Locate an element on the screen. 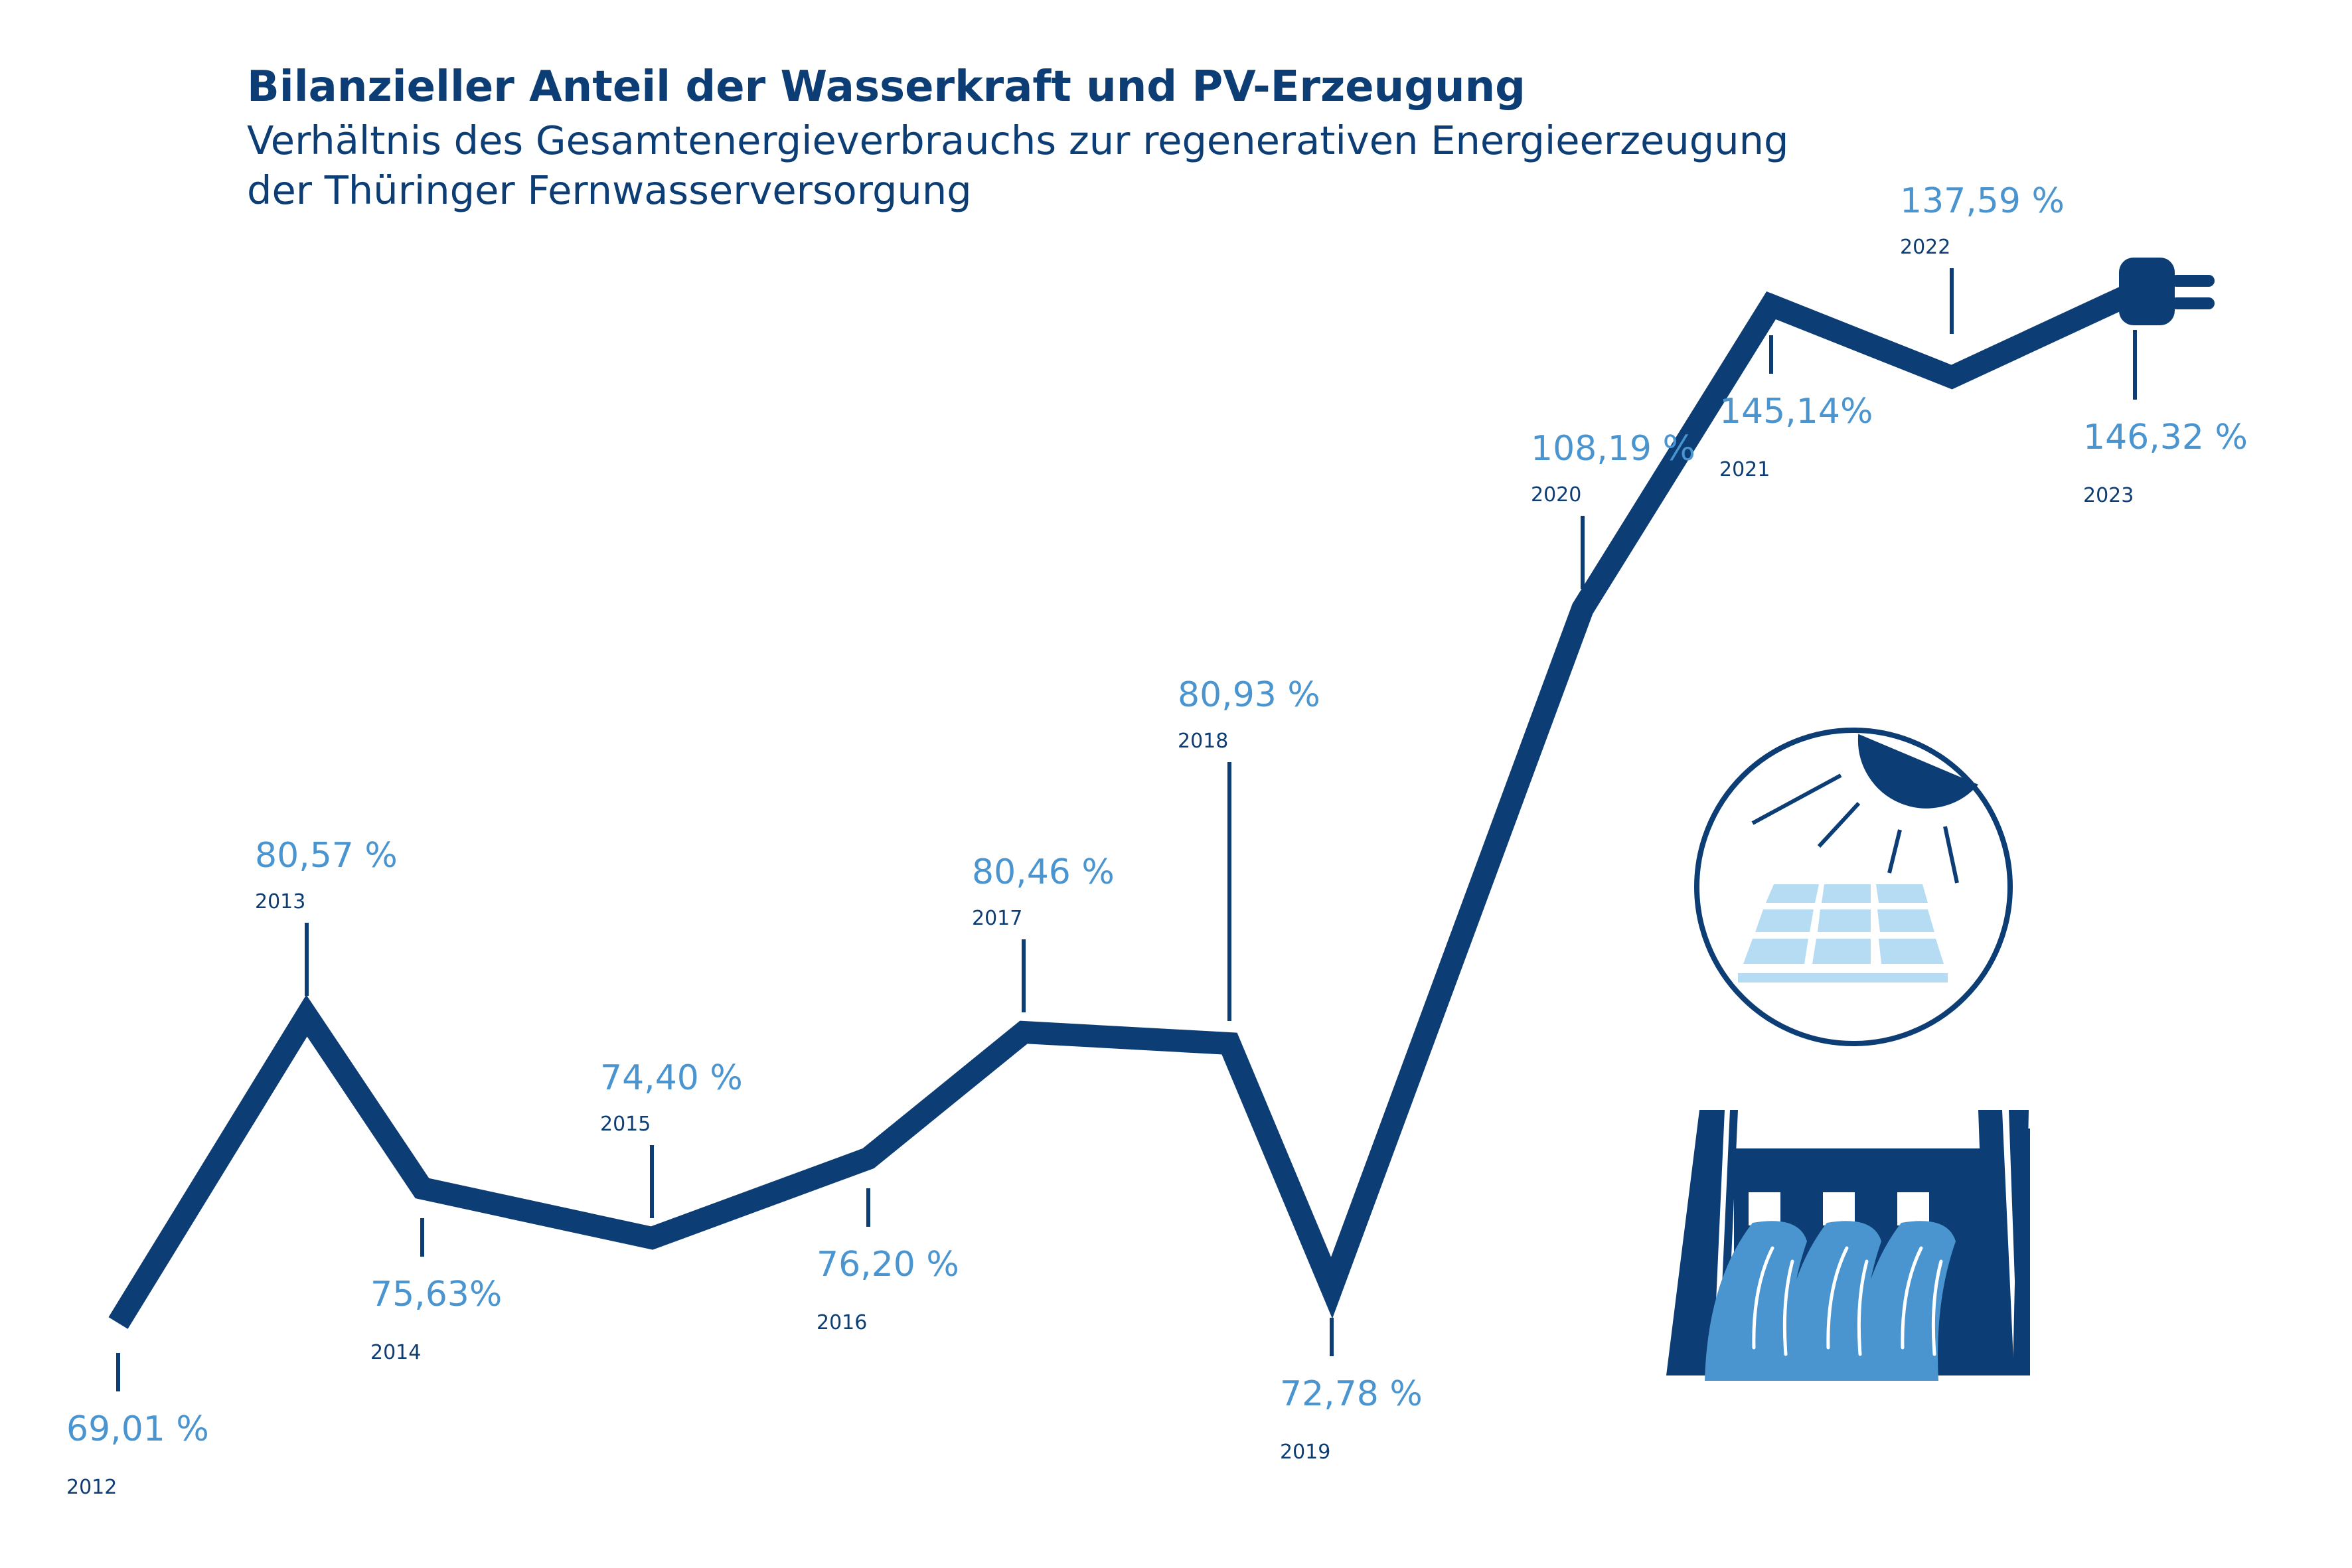 The height and width of the screenshot is (1568, 2352). year-label-2014: 2014 is located at coordinates (395, 1353).